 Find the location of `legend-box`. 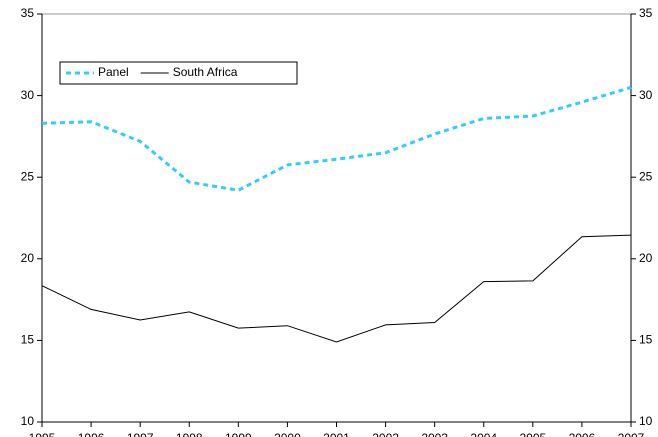

legend-box is located at coordinates (178, 73).